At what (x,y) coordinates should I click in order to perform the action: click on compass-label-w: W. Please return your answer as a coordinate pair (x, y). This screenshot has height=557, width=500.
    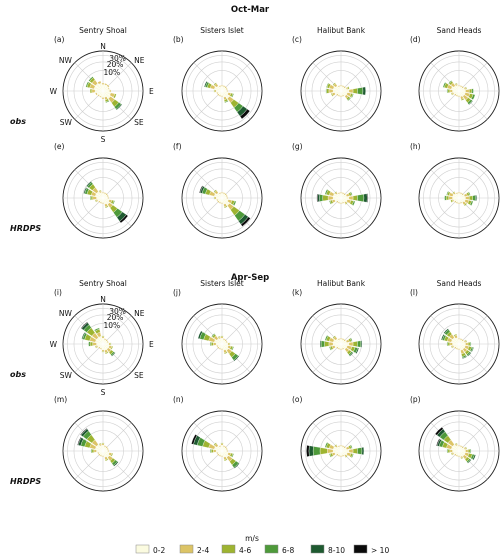
    Looking at the image, I should click on (54, 91).